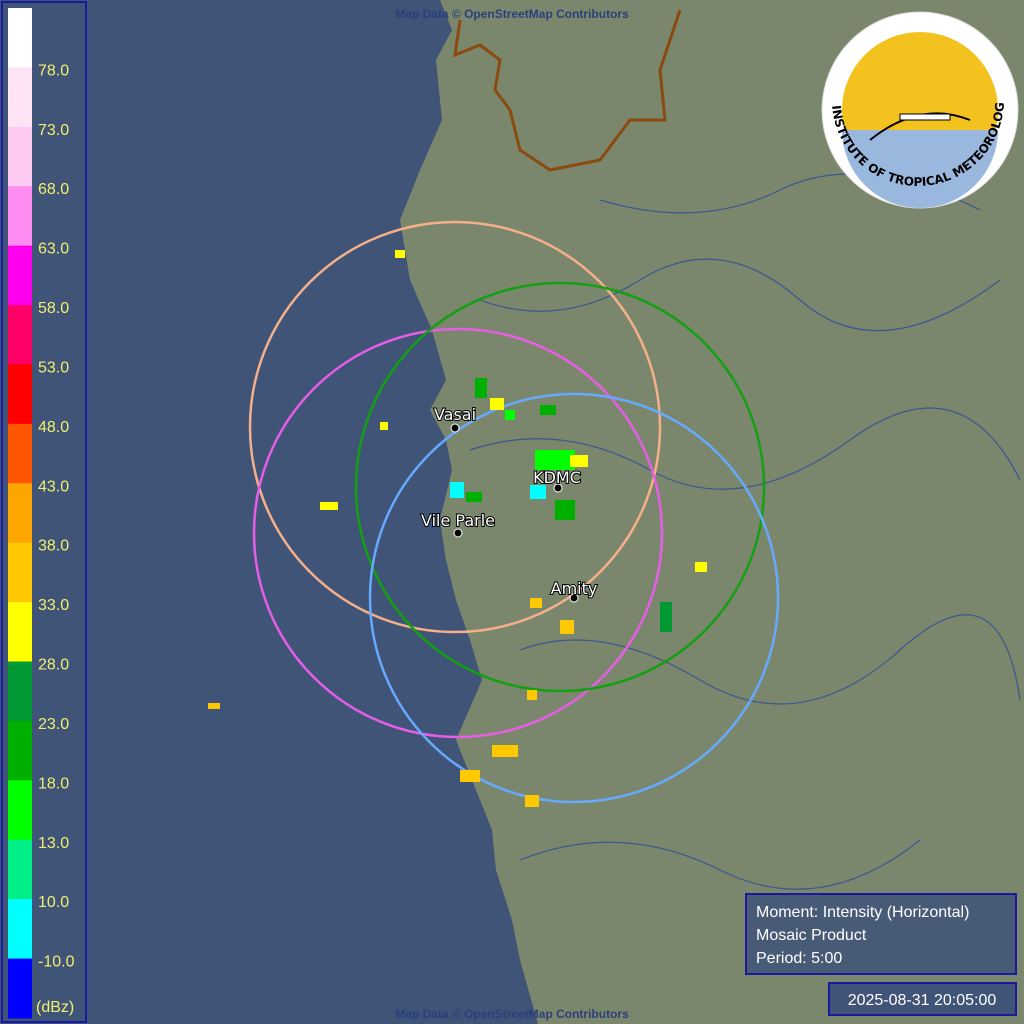 Image resolution: width=1024 pixels, height=1024 pixels. I want to click on legend-label: 43.0, so click(53, 486).